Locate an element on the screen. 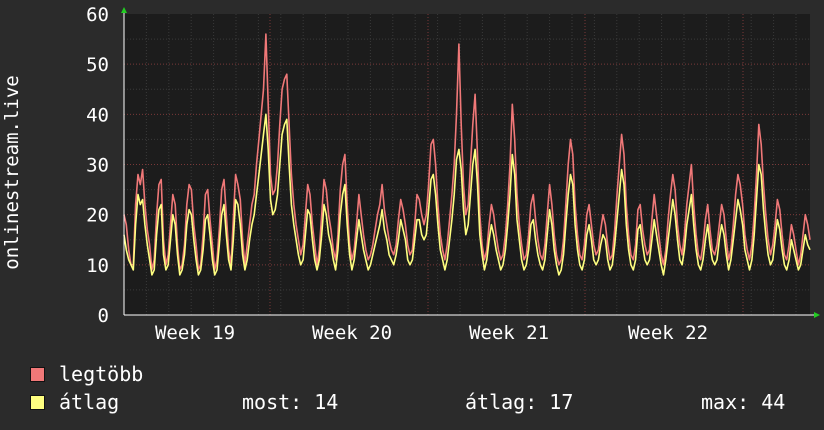 The height and width of the screenshot is (430, 824). stat-max: max: 44 is located at coordinates (743, 402).